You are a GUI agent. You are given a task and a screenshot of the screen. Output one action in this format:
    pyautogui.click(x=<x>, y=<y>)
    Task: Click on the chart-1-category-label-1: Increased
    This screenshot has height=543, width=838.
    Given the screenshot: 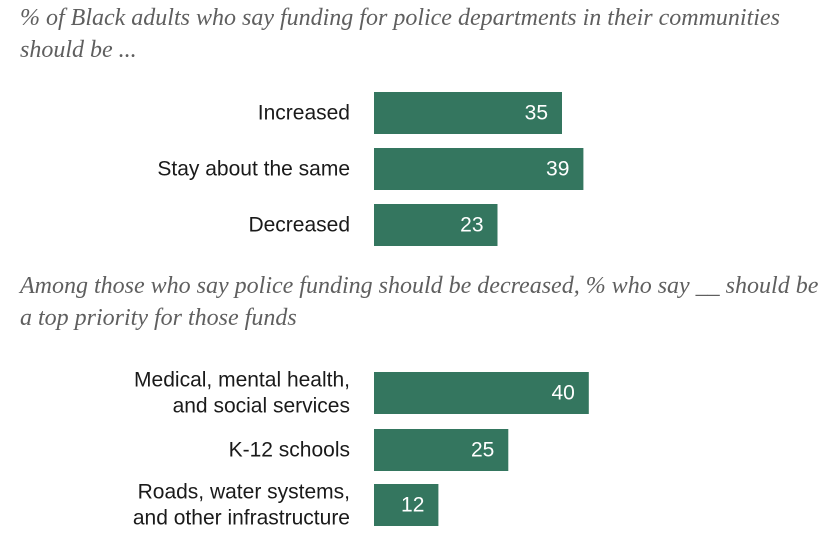 What is the action you would take?
    pyautogui.click(x=304, y=113)
    